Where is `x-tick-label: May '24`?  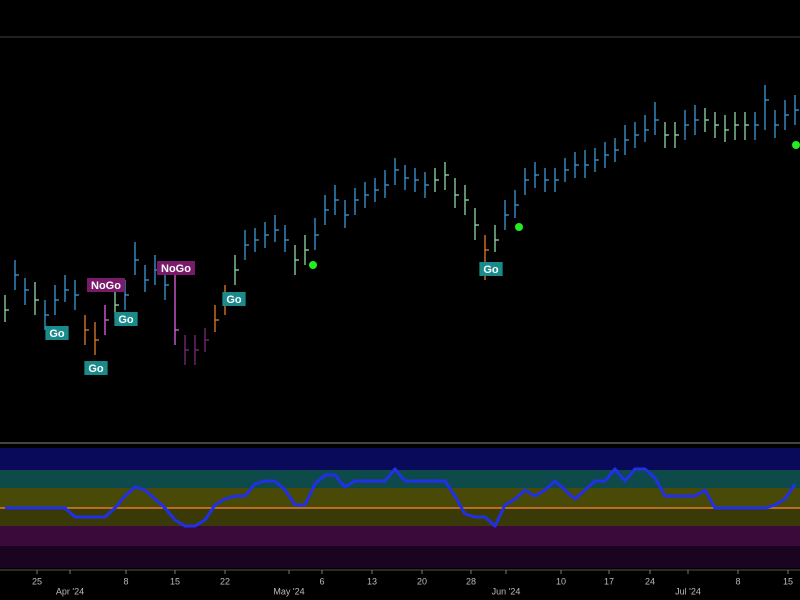 x-tick-label: May '24 is located at coordinates (288, 591).